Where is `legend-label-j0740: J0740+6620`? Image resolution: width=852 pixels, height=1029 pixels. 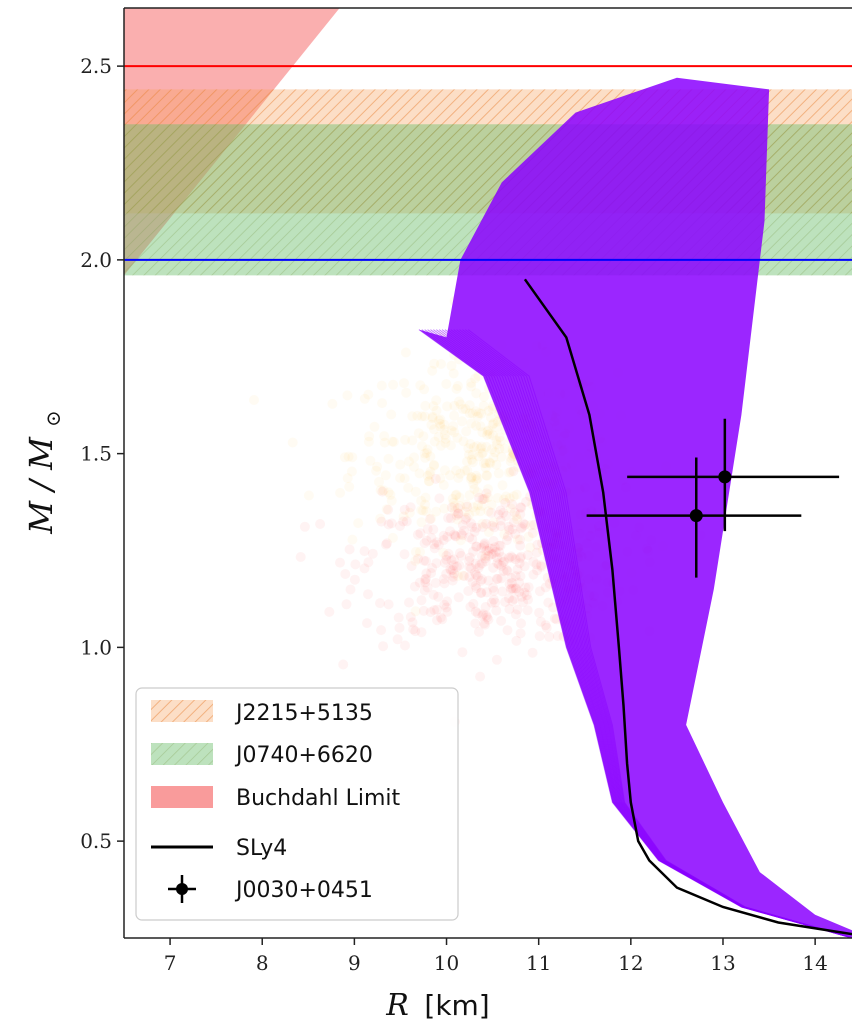 legend-label-j0740: J0740+6620 is located at coordinates (303, 755).